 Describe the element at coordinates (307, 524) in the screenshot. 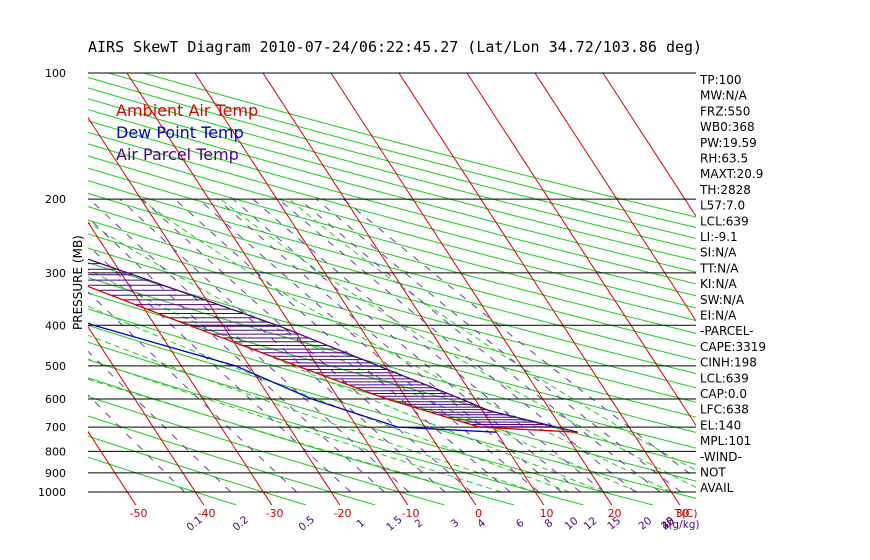

I see `mixing-ratio-tick-label: 0.5` at that location.